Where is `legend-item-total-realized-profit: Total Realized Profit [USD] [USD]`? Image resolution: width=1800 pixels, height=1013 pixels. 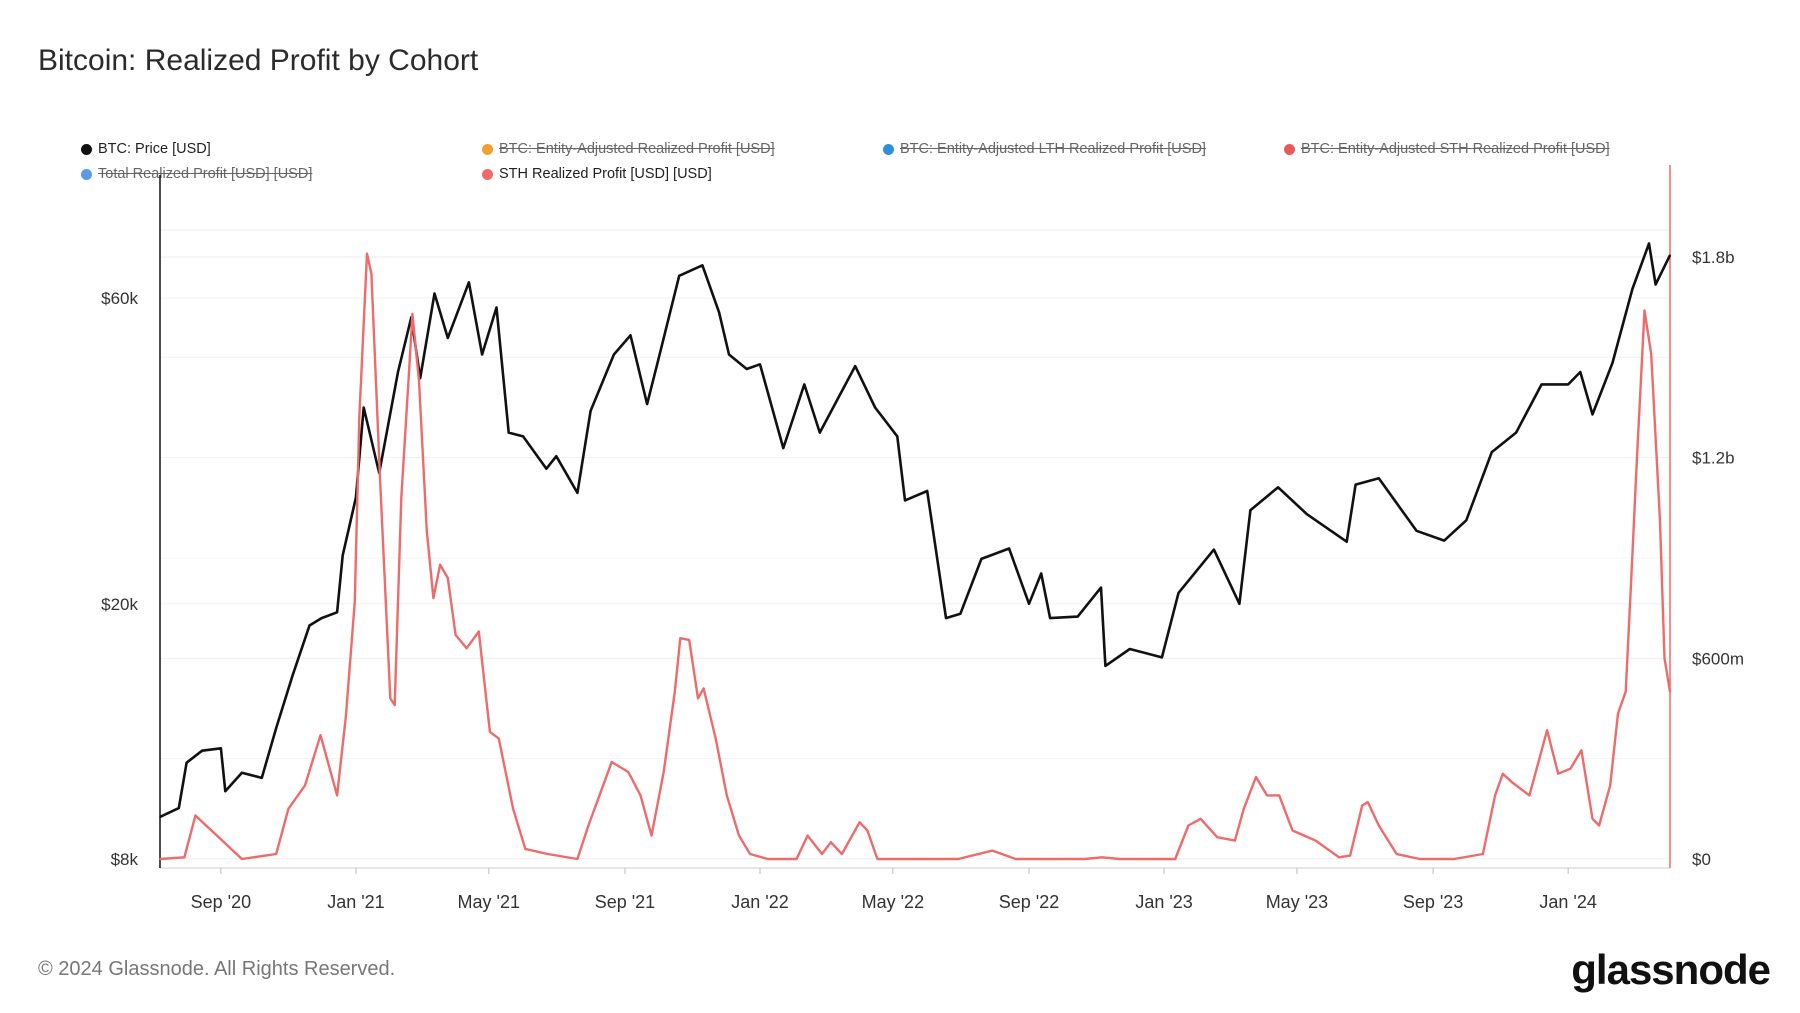 legend-item-total-realized-profit: Total Realized Profit [USD] [USD] is located at coordinates (196, 174).